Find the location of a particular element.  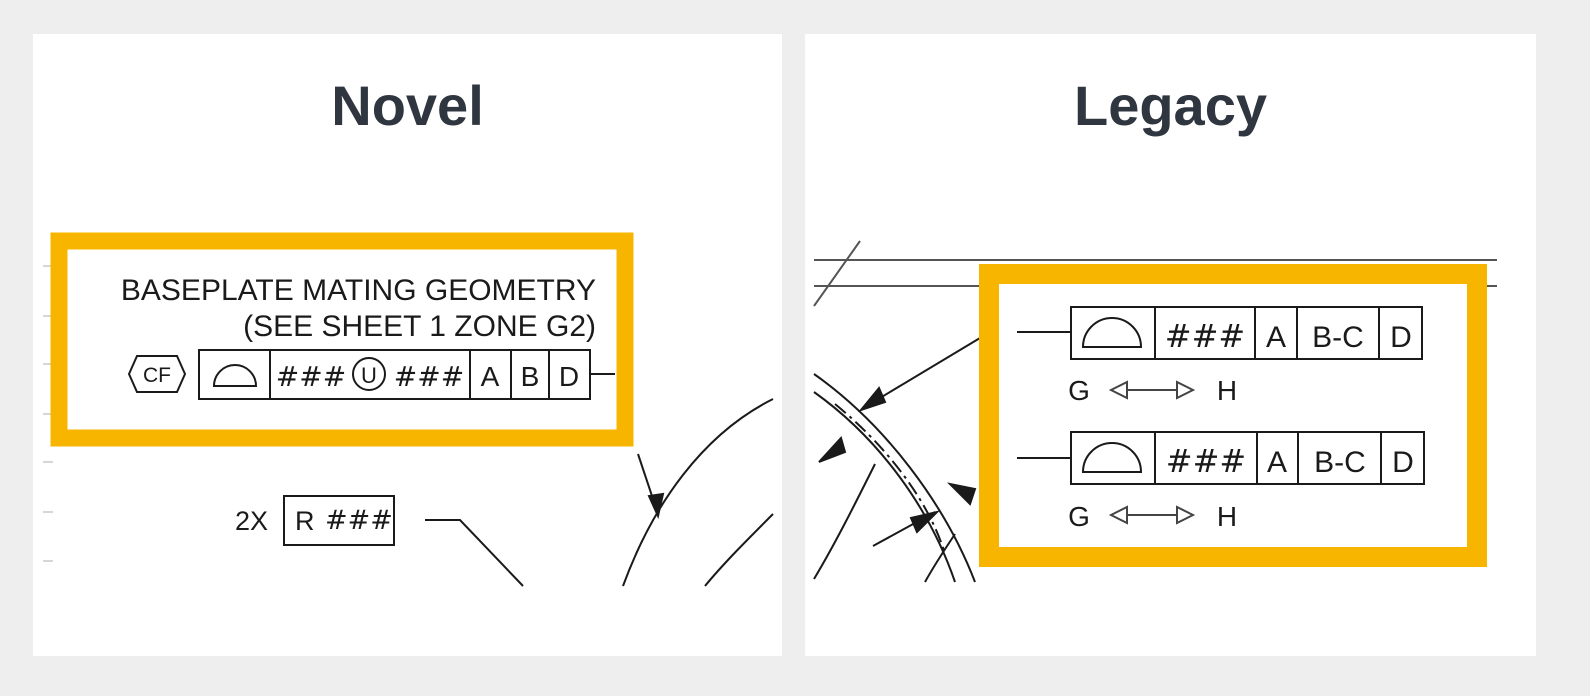

radius-box is located at coordinates (339, 520).